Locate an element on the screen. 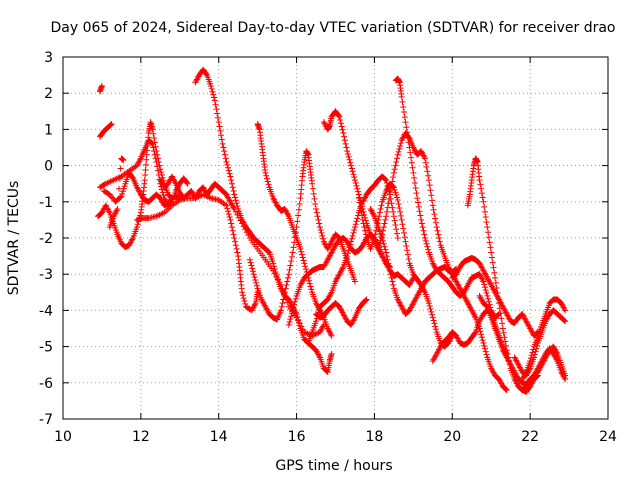 This screenshot has width=640, height=480. y-axis-label: SDTVAR / TECUs is located at coordinates (14, 238).